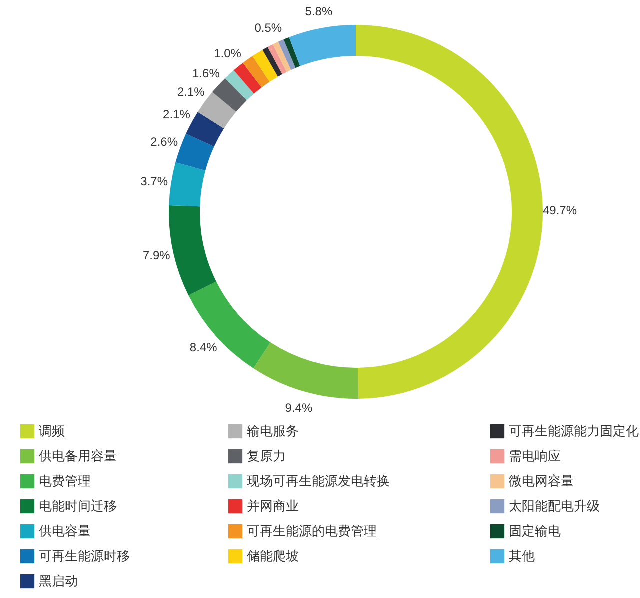 This screenshot has width=640, height=598. I want to click on legend-label: 现场可再生能源发电转换, so click(318, 481).